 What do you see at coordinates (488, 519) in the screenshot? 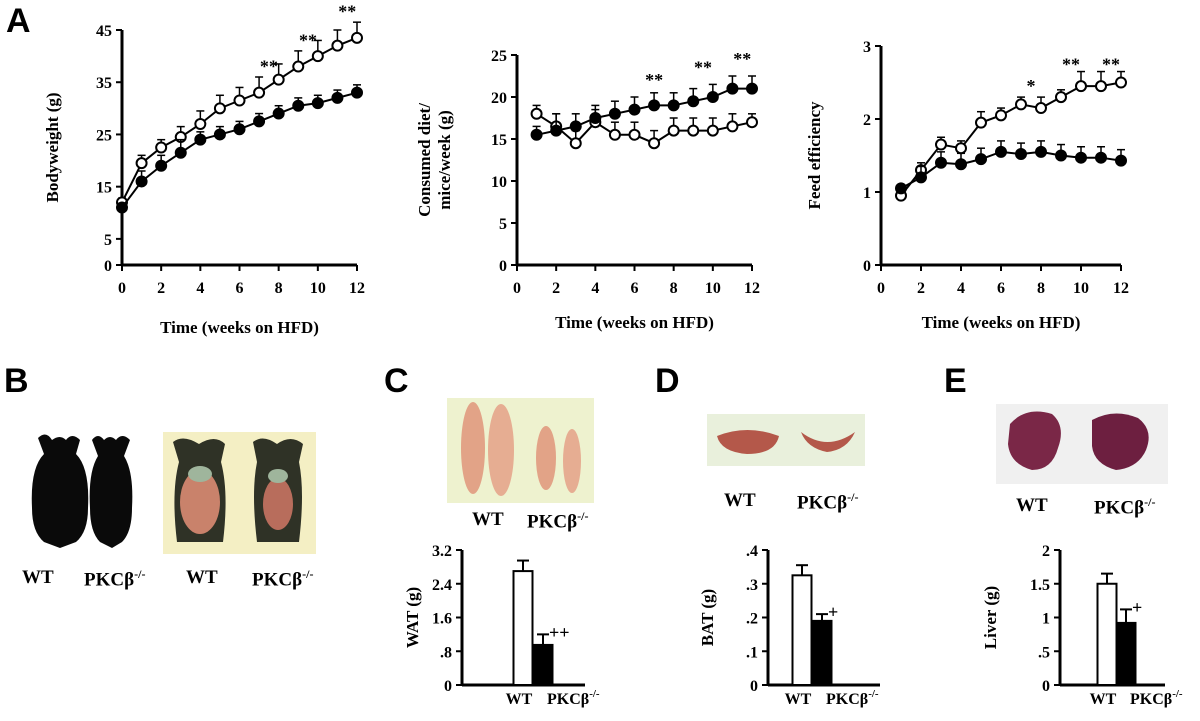
I see `caption-c-wt: WT` at bounding box center [488, 519].